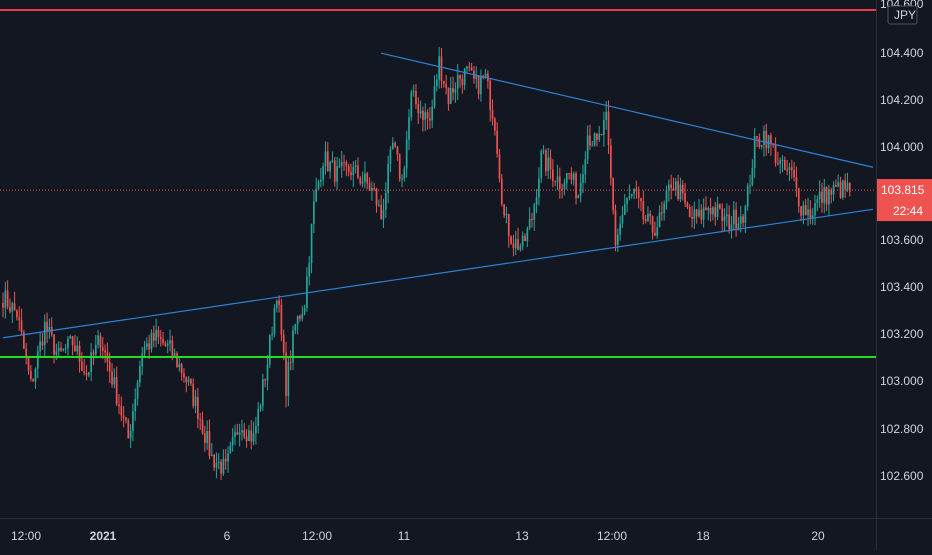 Image resolution: width=932 pixels, height=555 pixels. What do you see at coordinates (902, 334) in the screenshot?
I see `y-tick-label: 103.200` at bounding box center [902, 334].